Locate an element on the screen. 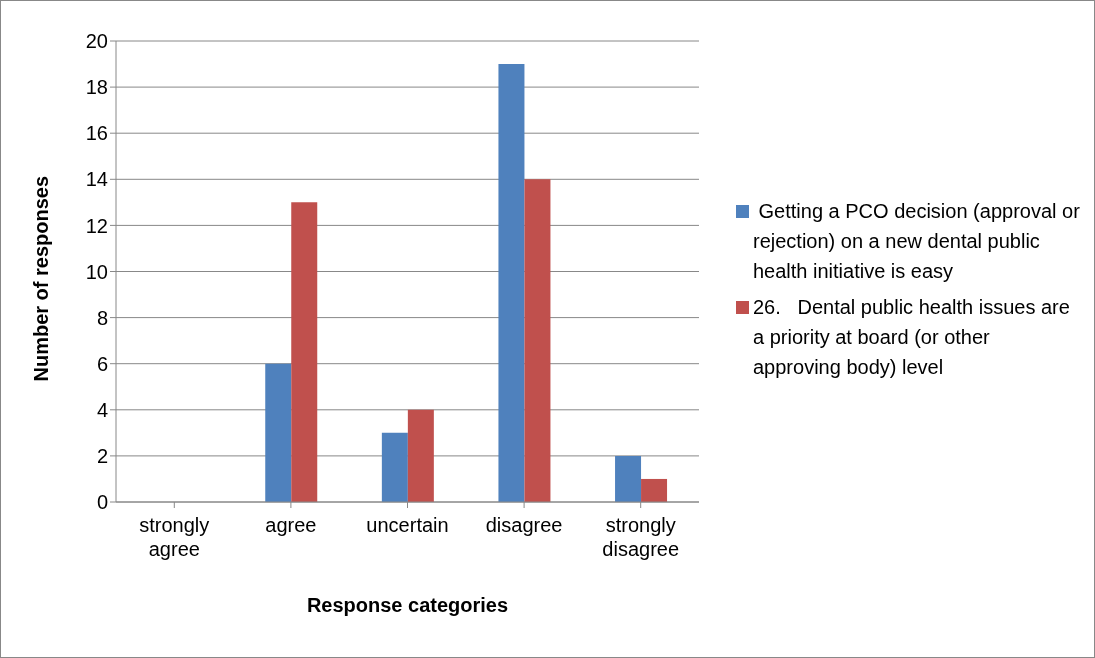  x-tick-label: agree is located at coordinates (291, 525).